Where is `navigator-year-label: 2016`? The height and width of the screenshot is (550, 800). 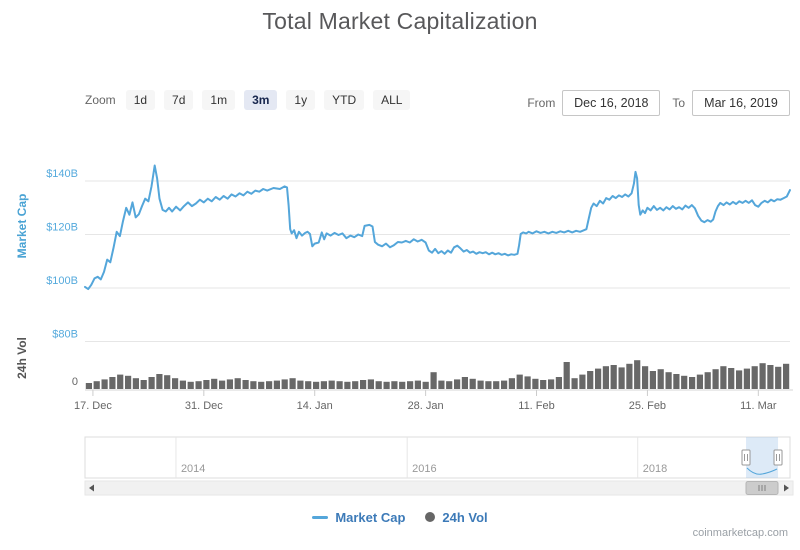 navigator-year-label: 2016 is located at coordinates (424, 469).